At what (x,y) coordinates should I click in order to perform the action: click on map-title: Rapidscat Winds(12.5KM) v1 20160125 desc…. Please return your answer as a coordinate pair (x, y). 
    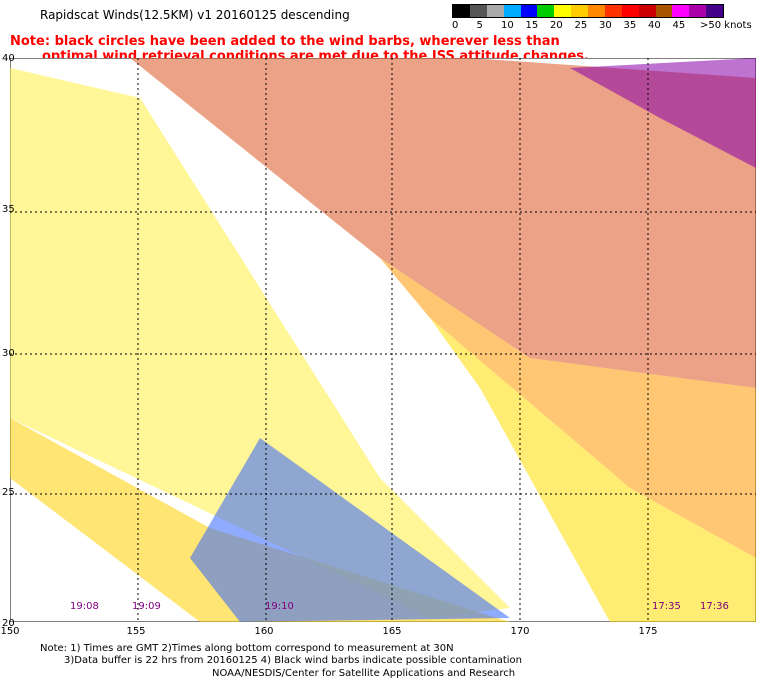
    Looking at the image, I should click on (195, 15).